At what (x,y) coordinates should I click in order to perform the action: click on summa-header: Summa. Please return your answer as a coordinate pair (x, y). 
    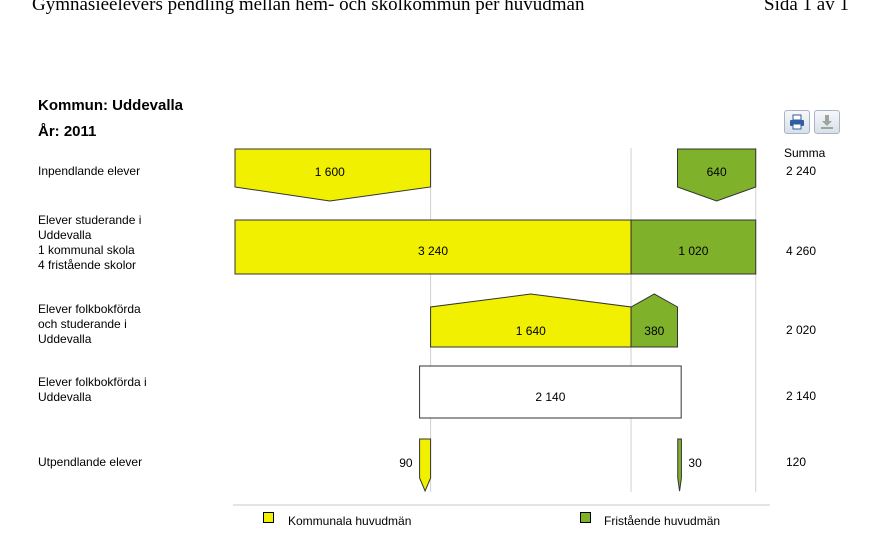
    Looking at the image, I should click on (805, 153).